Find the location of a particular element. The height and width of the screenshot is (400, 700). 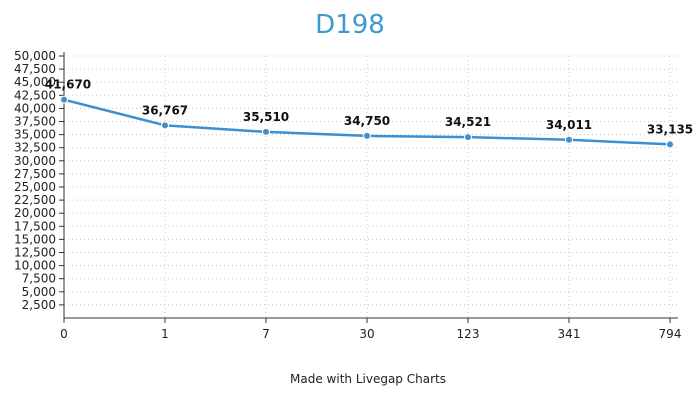

y-tick-label: 50,000 is located at coordinates (35, 56).